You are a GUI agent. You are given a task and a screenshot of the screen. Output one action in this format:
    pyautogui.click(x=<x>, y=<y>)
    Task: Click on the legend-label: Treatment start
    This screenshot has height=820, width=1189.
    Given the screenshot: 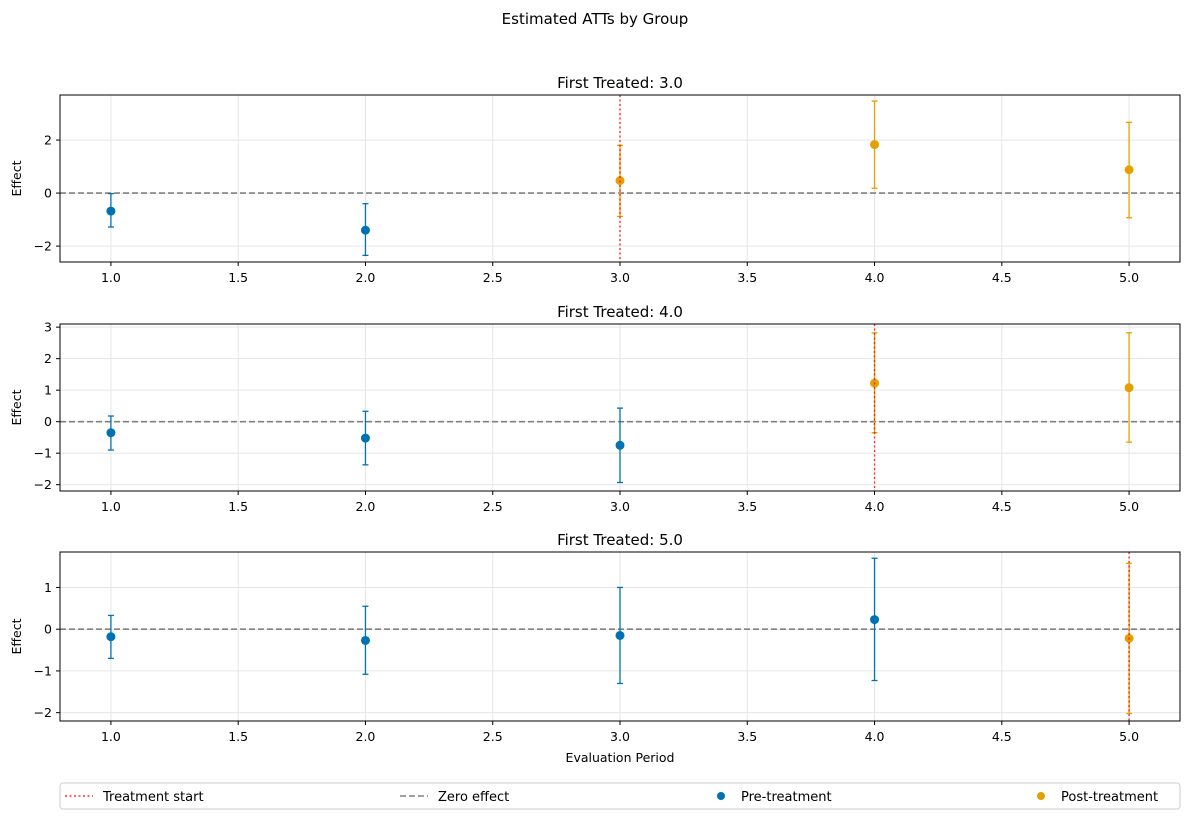 What is the action you would take?
    pyautogui.click(x=153, y=797)
    